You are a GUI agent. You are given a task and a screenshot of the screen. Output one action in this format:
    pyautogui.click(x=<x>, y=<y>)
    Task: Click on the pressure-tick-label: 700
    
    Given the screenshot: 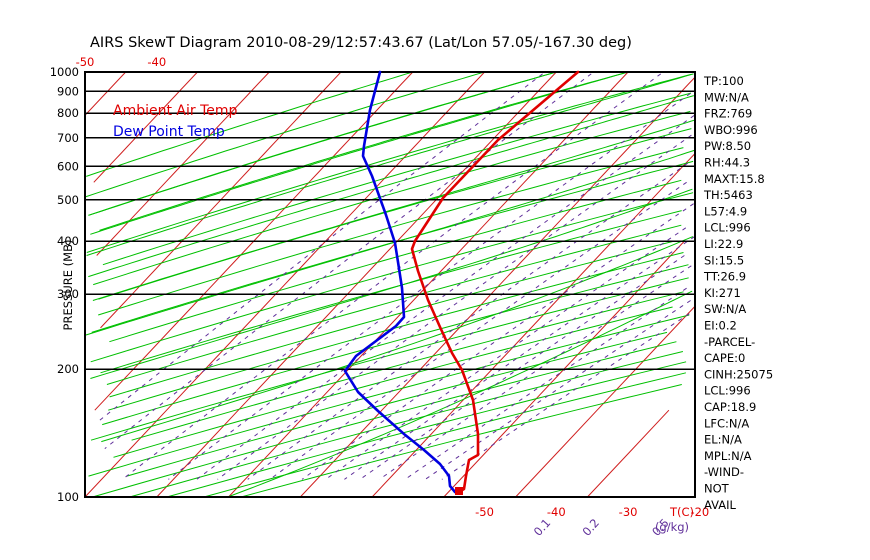 What is the action you would take?
    pyautogui.click(x=68, y=138)
    